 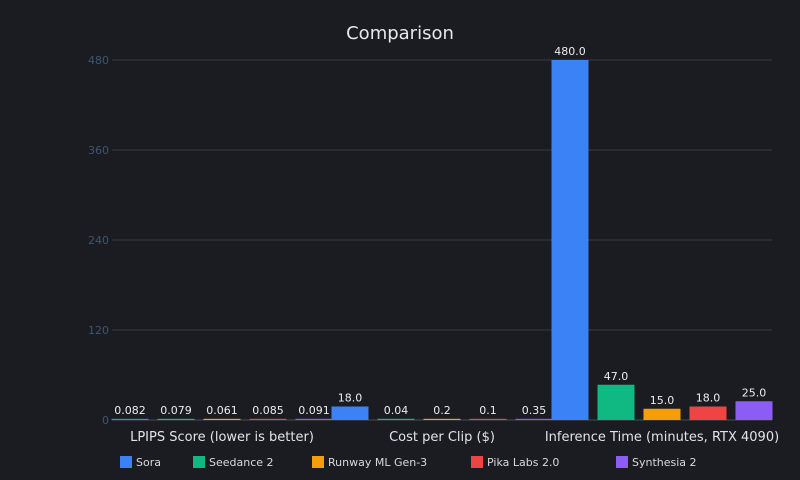 What do you see at coordinates (176, 410) in the screenshot?
I see `data-label: 0.079` at bounding box center [176, 410].